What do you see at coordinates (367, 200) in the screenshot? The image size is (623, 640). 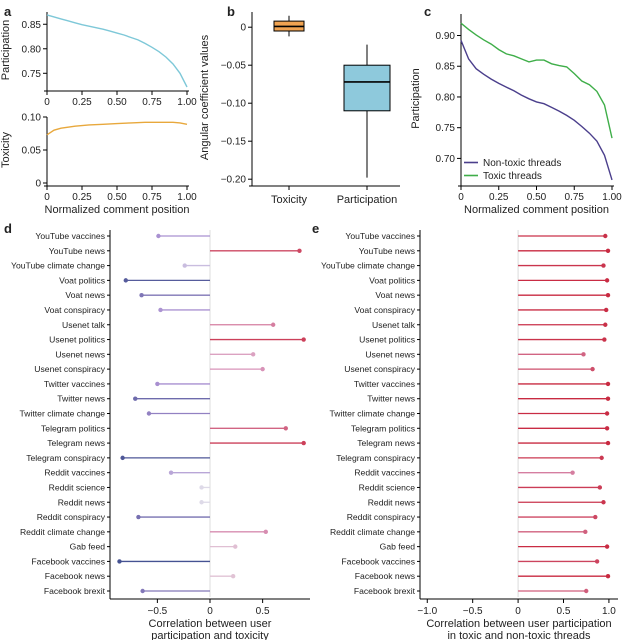 I see `x-tick-label: Participation` at bounding box center [367, 200].